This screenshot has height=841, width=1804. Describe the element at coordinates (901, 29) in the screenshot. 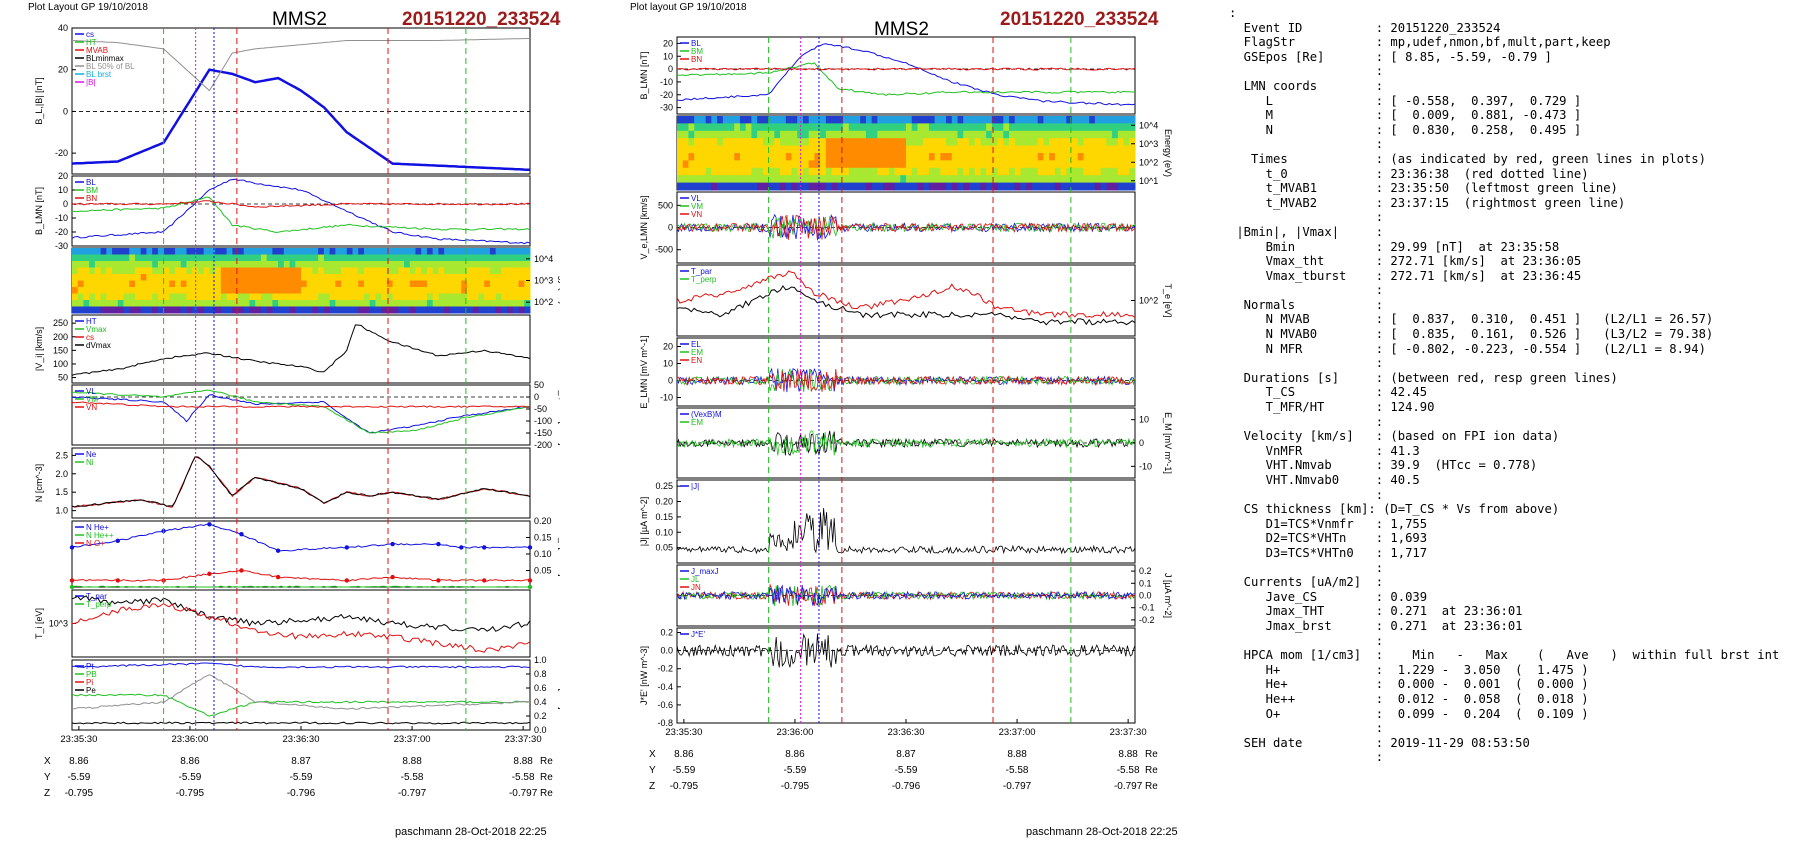

I see `mid-title: MMS2` at that location.